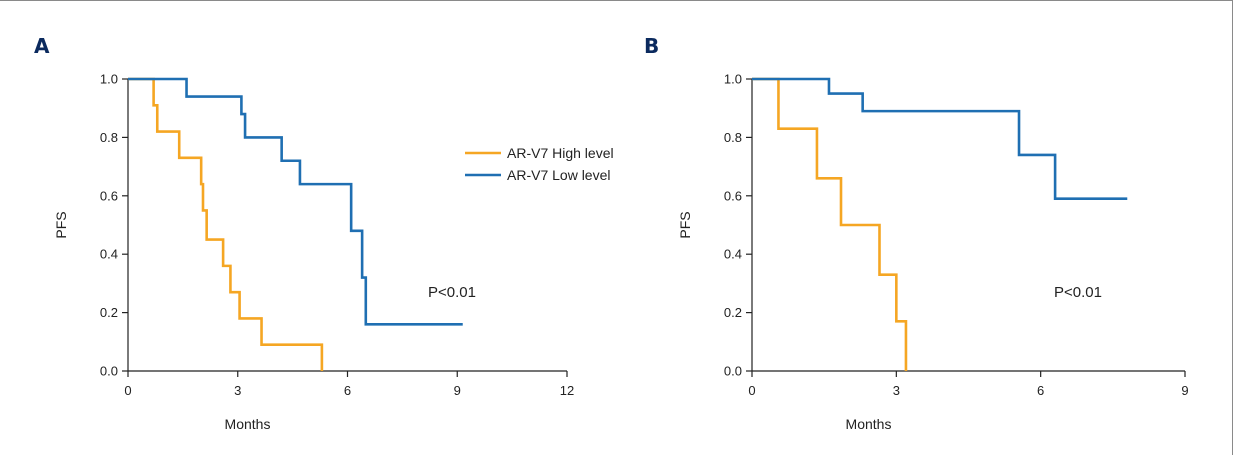 The width and height of the screenshot is (1234, 456). What do you see at coordinates (685, 224) in the screenshot?
I see `panel-b-y-axis-title: PFS` at bounding box center [685, 224].